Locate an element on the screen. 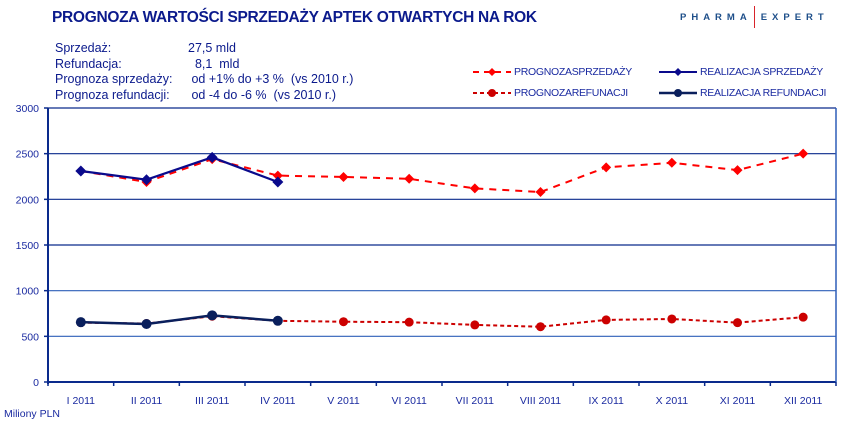 This screenshot has width=842, height=427. legend-label: REALIZACJA REFUNDACJI is located at coordinates (763, 93).